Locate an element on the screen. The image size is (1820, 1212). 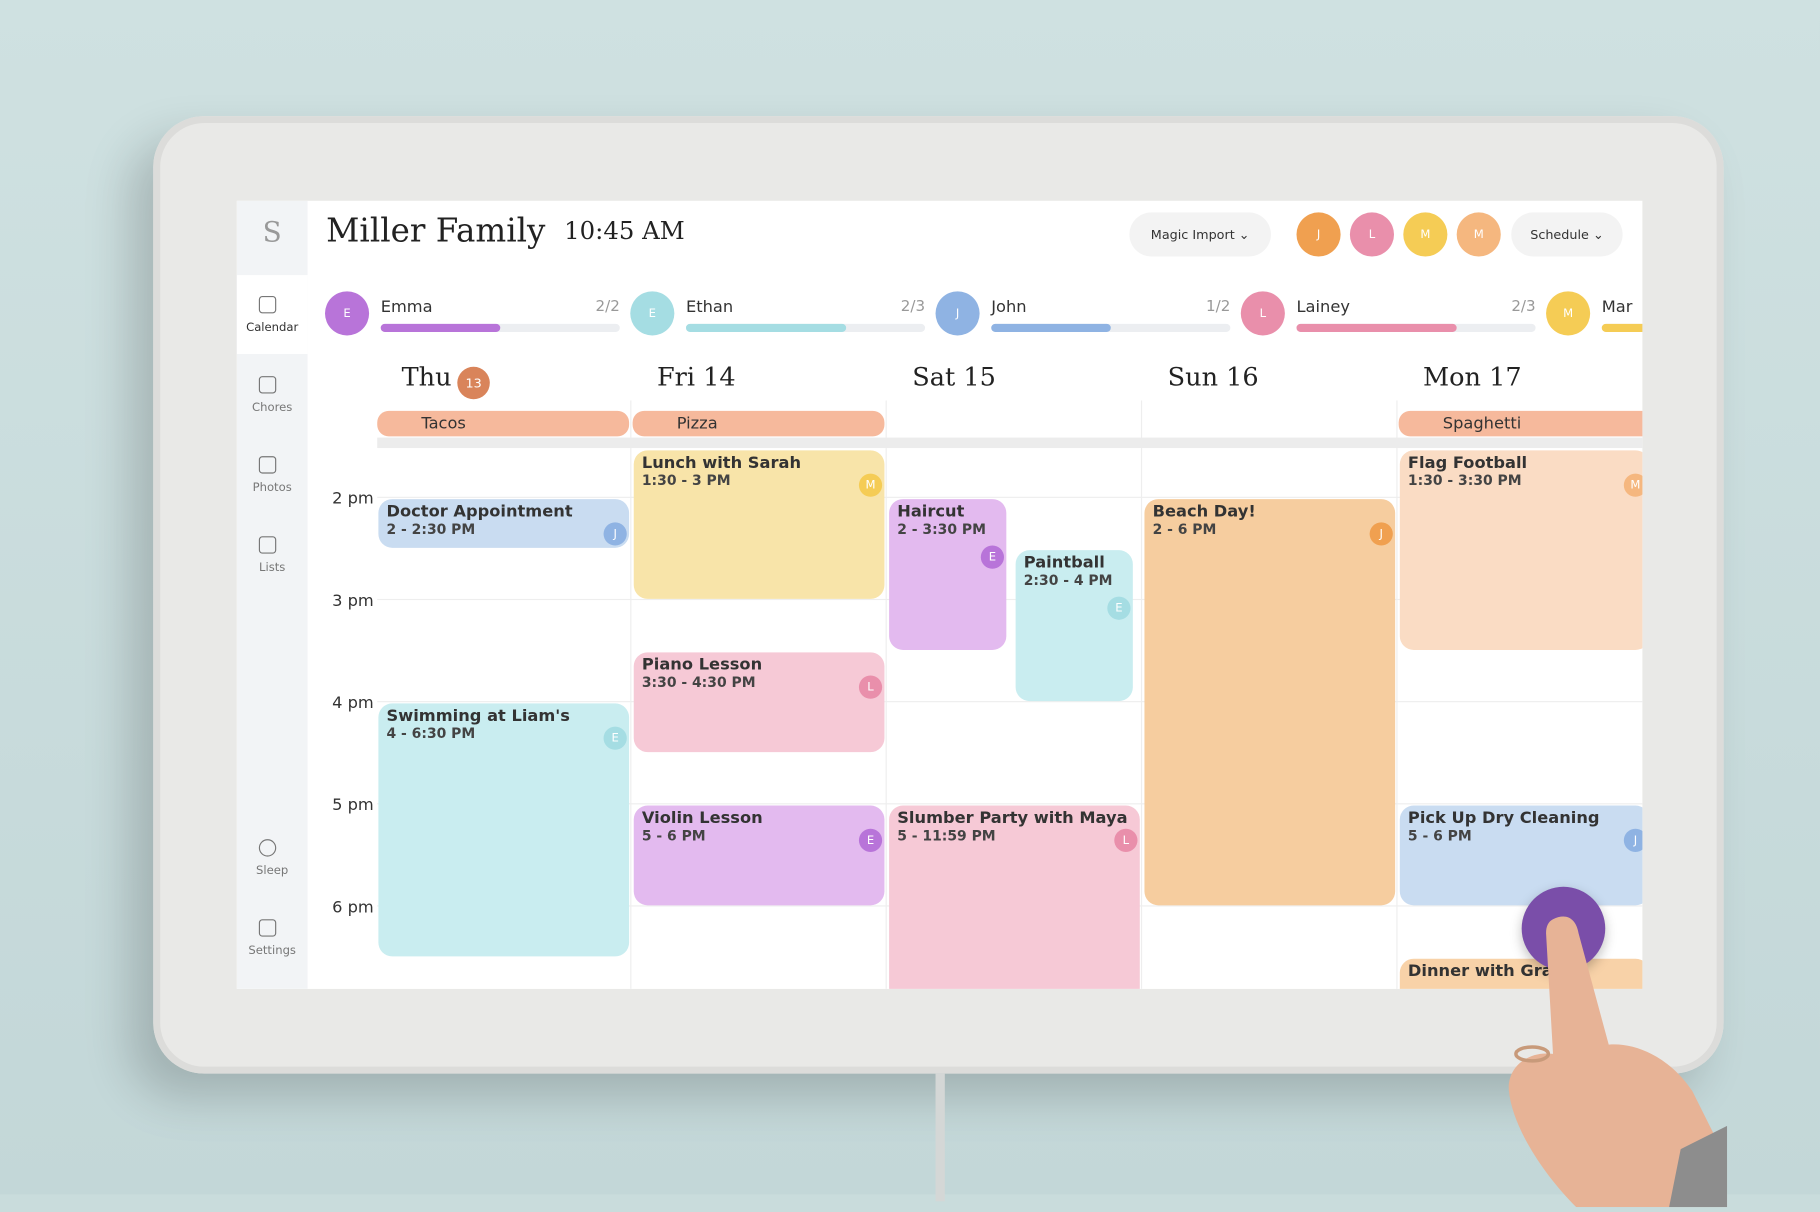
event-title: Haircut is located at coordinates (931, 512).